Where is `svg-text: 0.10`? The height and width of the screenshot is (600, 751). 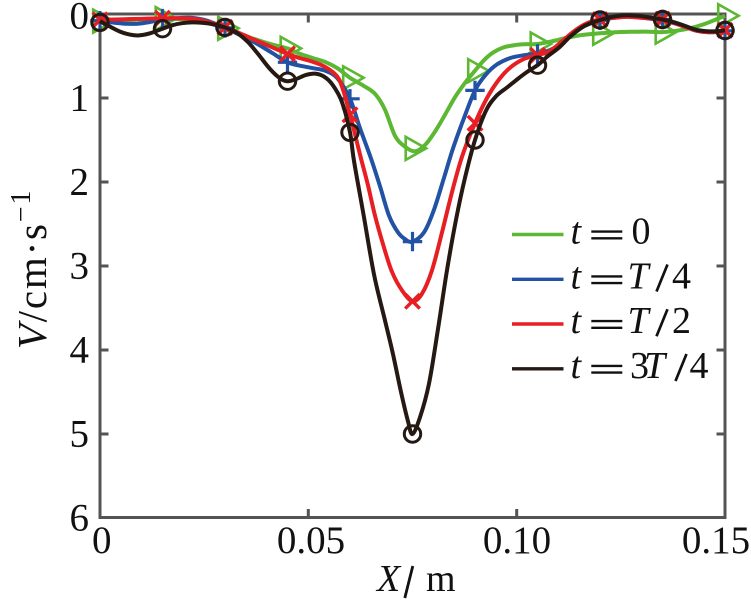
svg-text: 0.10 is located at coordinates (517, 540).